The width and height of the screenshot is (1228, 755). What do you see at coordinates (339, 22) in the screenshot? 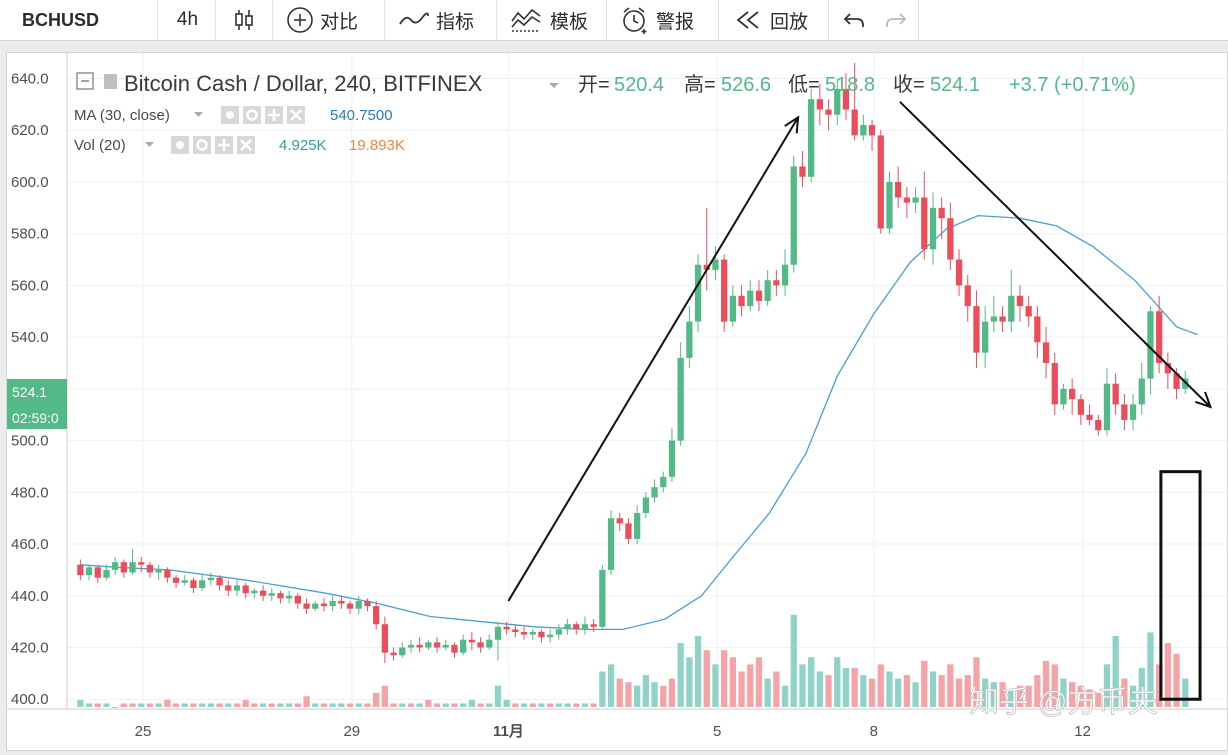
I see `compare-label: 对比` at bounding box center [339, 22].